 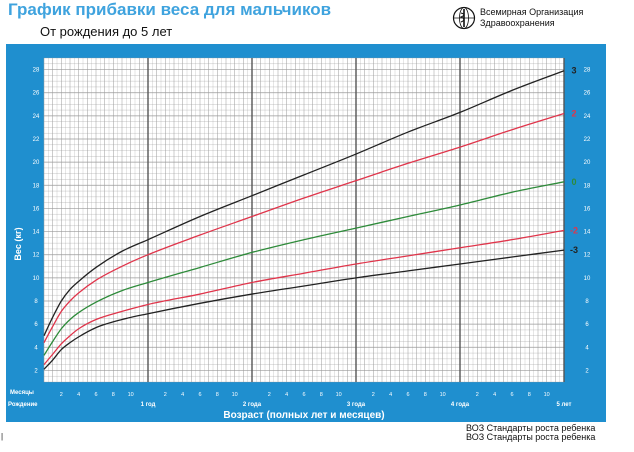 What do you see at coordinates (106, 31) in the screenshot?
I see `chart-subtitle: От рождения до 5 лет` at bounding box center [106, 31].